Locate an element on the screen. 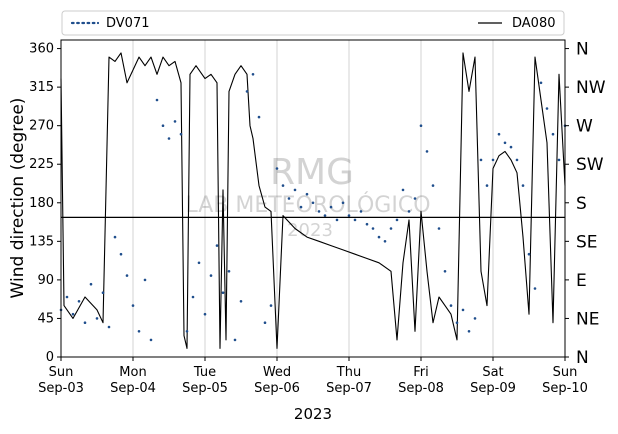  y-tick-label: 180 is located at coordinates (41, 203).